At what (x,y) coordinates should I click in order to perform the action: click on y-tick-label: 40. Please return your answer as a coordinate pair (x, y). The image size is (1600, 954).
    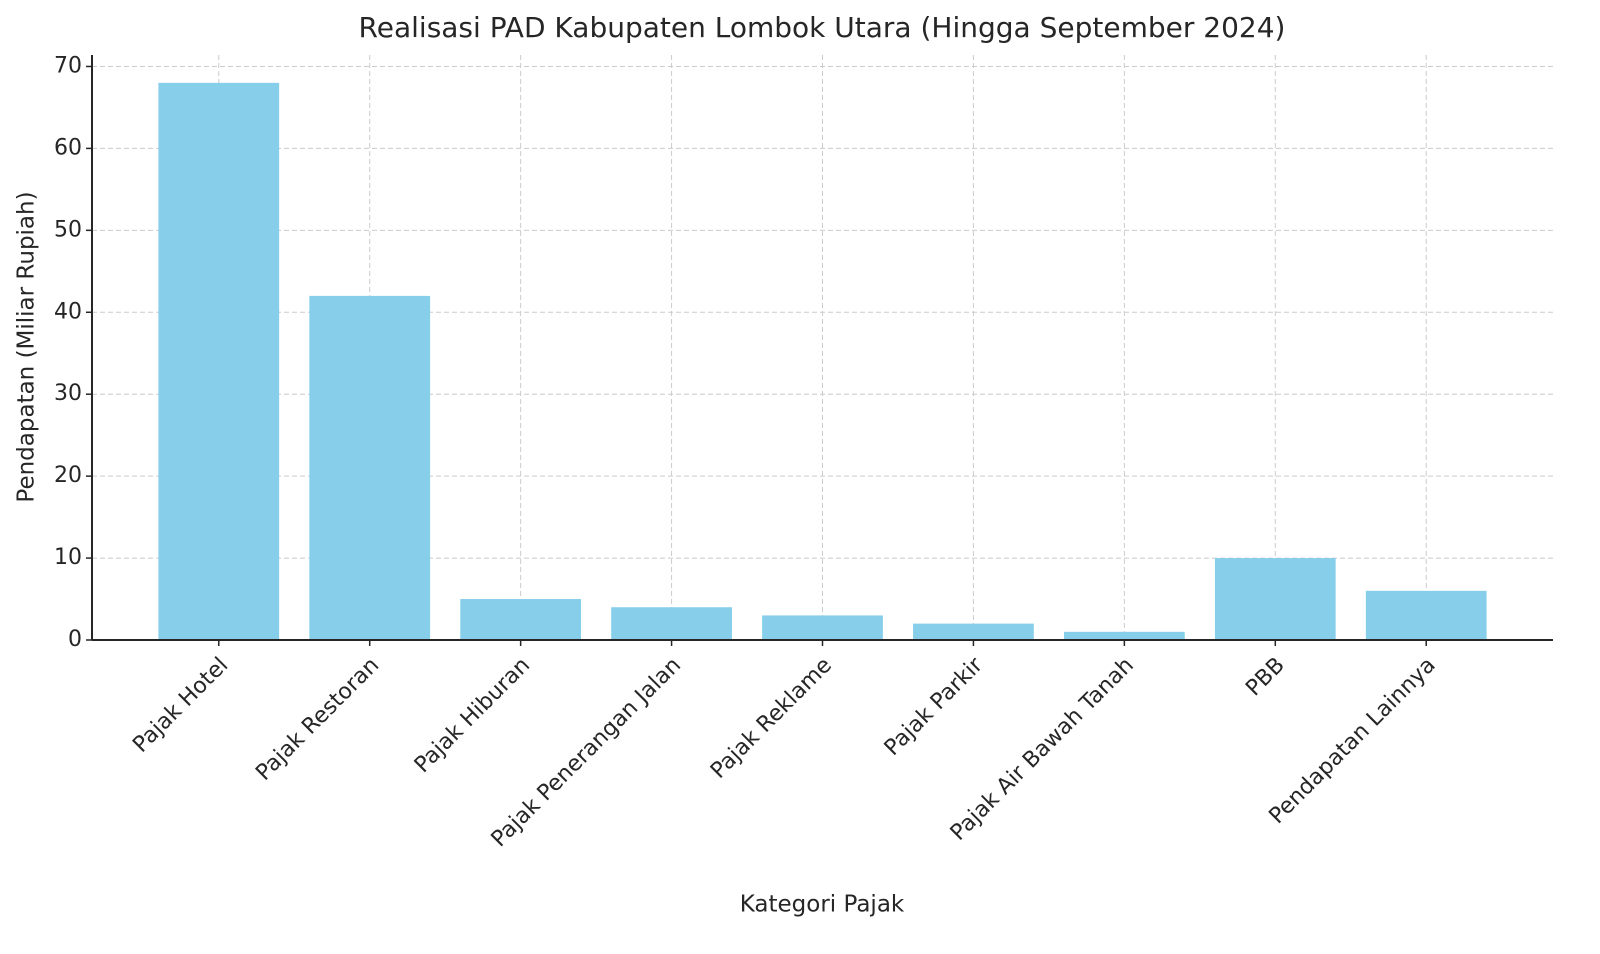
    Looking at the image, I should click on (68, 311).